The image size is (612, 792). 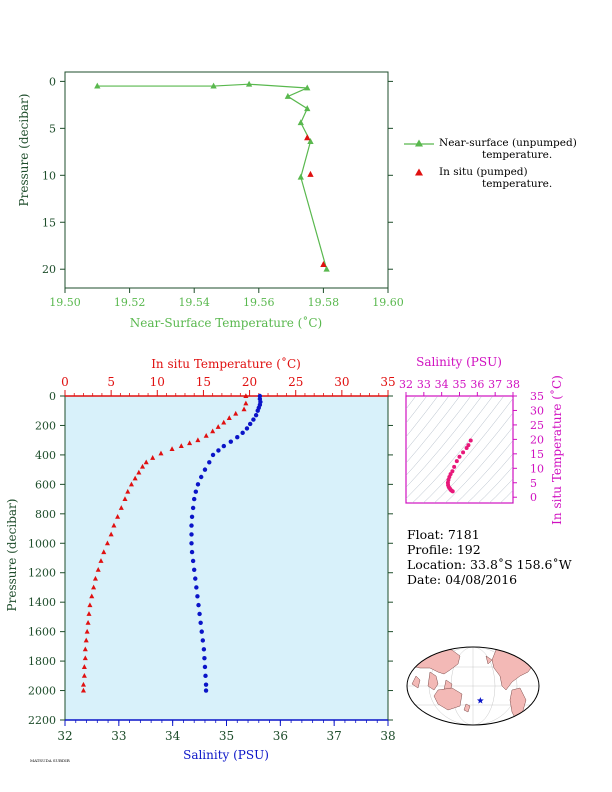 I want to click on credit-text: MATSUDA SUBDIR, so click(x=50, y=760).